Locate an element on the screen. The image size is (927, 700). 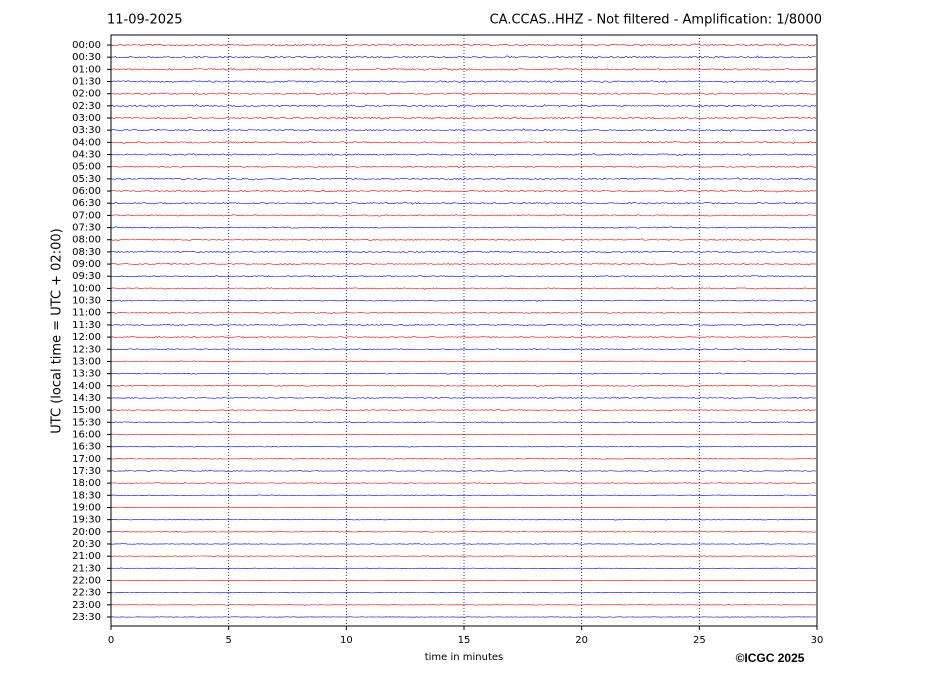
y-tick-label: 10:30 is located at coordinates (86, 301).